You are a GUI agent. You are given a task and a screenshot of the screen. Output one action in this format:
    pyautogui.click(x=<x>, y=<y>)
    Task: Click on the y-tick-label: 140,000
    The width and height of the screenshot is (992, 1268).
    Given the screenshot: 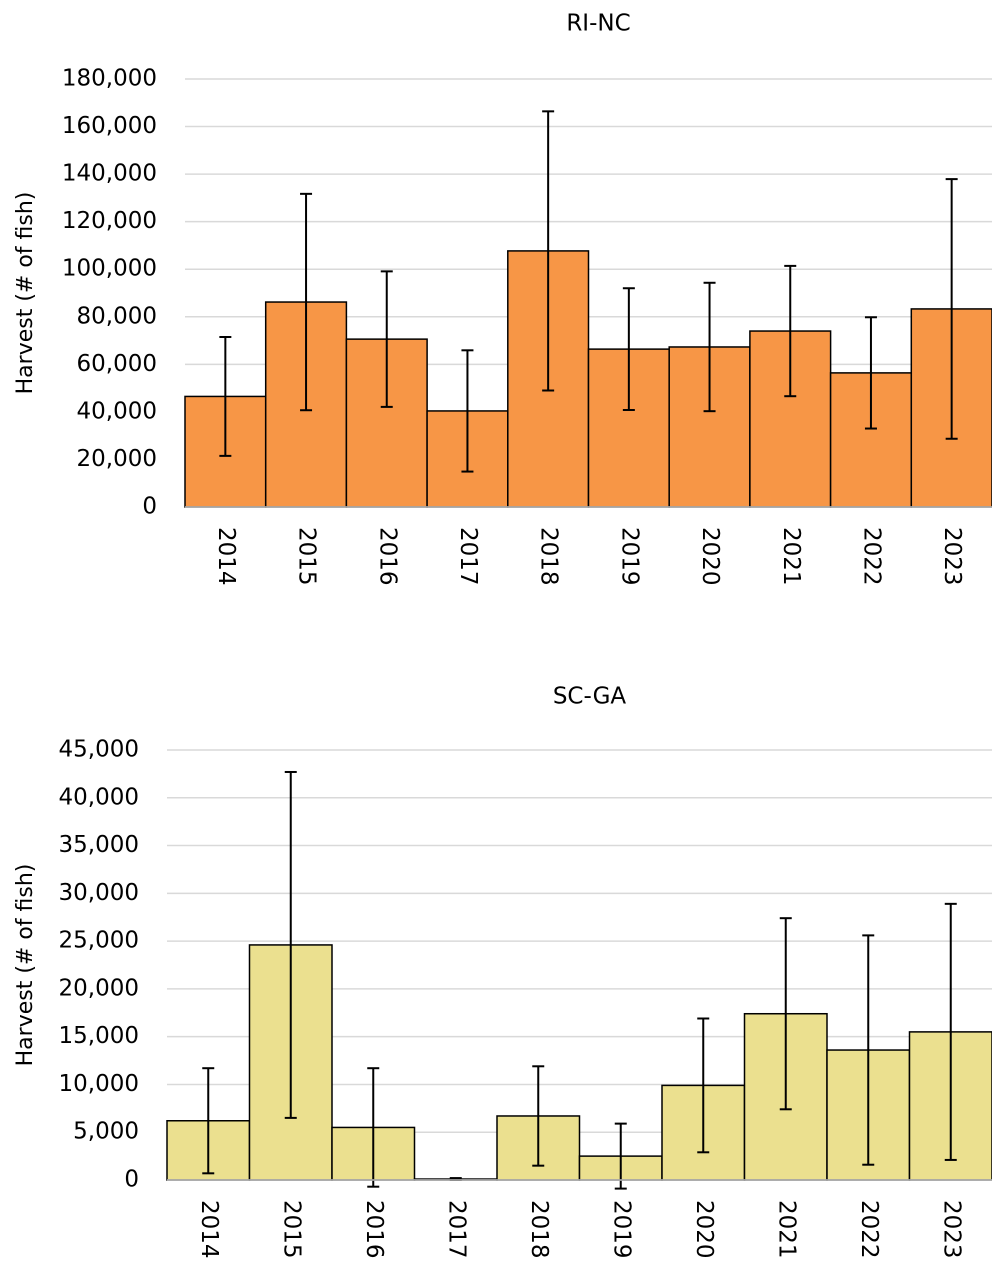 What is the action you would take?
    pyautogui.click(x=109, y=174)
    